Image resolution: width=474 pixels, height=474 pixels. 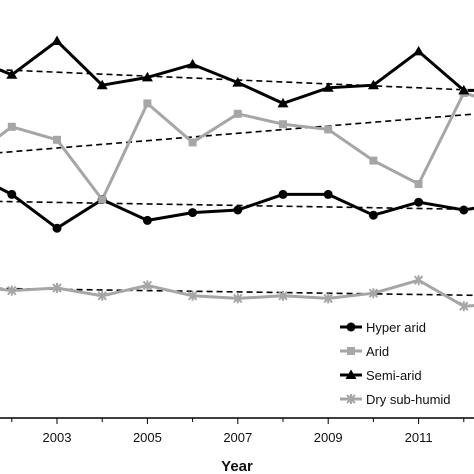 What do you see at coordinates (408, 399) in the screenshot?
I see `legend-label-dry-sub-humid: Dry sub-humid` at bounding box center [408, 399].